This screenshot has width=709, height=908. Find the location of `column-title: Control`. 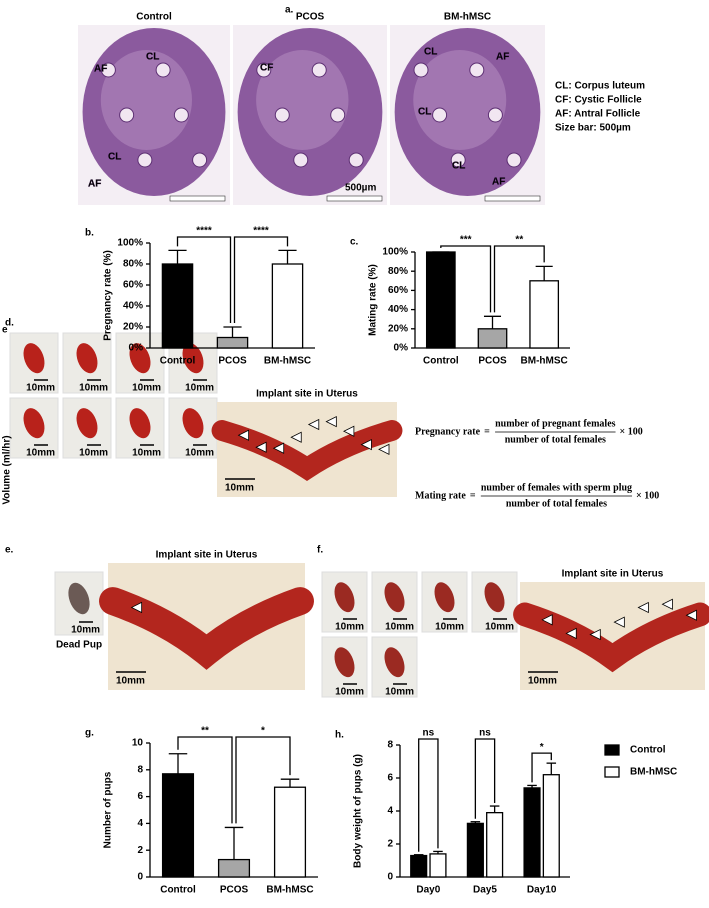

column-title: Control is located at coordinates (154, 17).